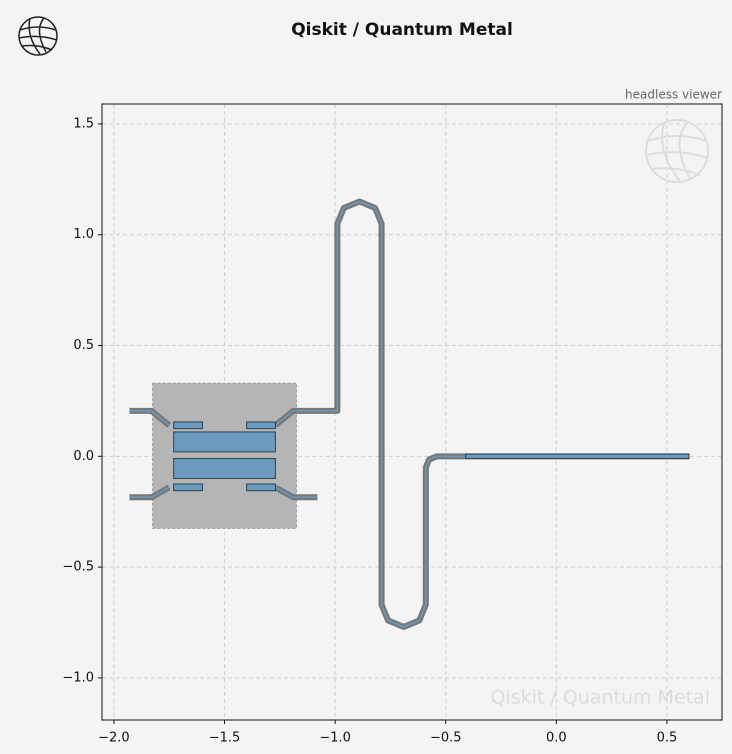 The image size is (732, 754). Describe the element at coordinates (667, 738) in the screenshot. I see `x-tick-label: 0.5` at that location.